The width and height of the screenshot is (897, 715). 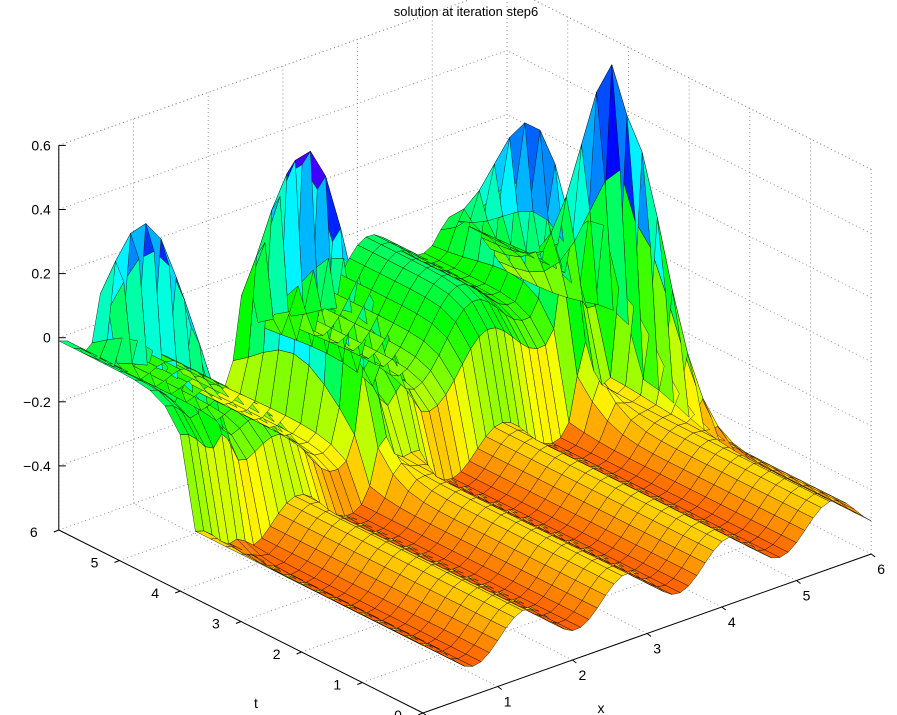 What do you see at coordinates (47, 338) in the screenshot?
I see `z-tick-label: 0` at bounding box center [47, 338].